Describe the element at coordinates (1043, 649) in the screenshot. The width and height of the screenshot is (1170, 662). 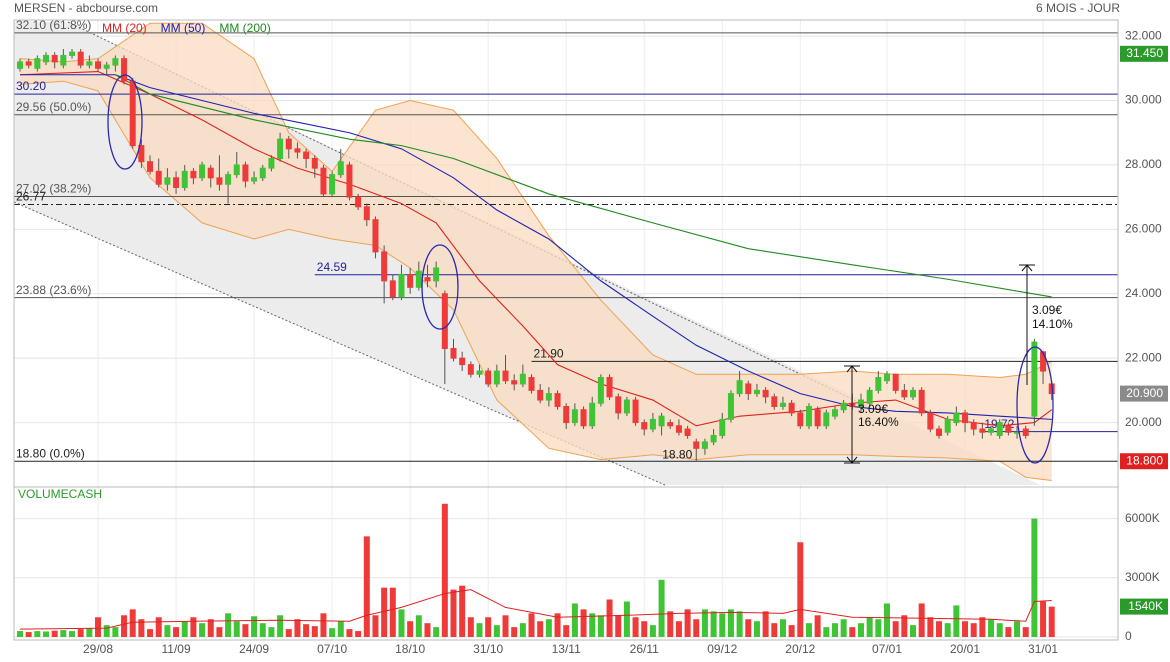
I see `x-tick-label: 31/01` at that location.